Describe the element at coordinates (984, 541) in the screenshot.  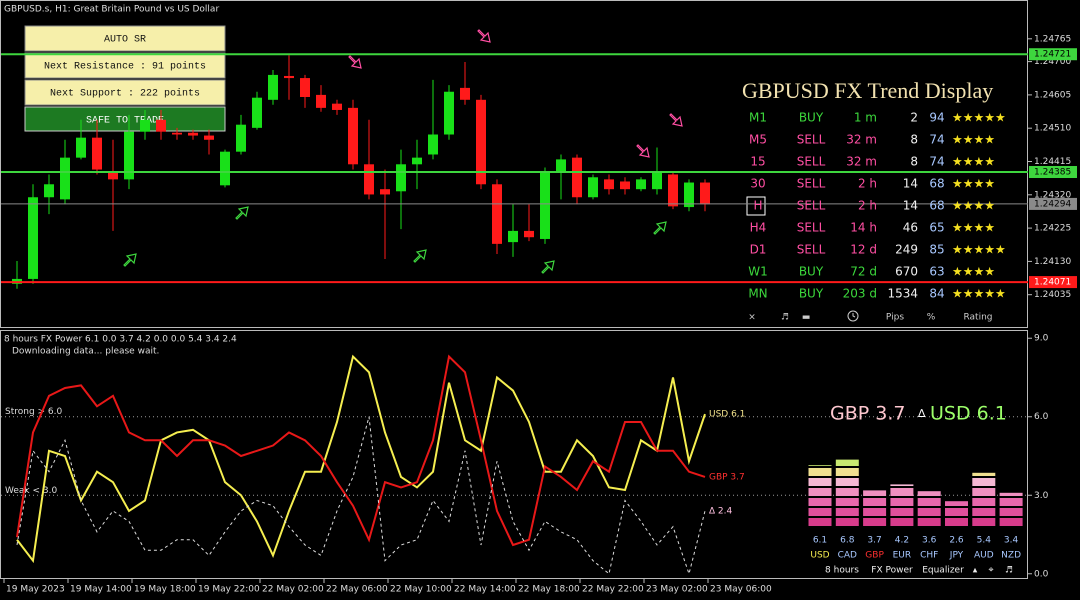
I see `equalizer-value: 5.4` at that location.